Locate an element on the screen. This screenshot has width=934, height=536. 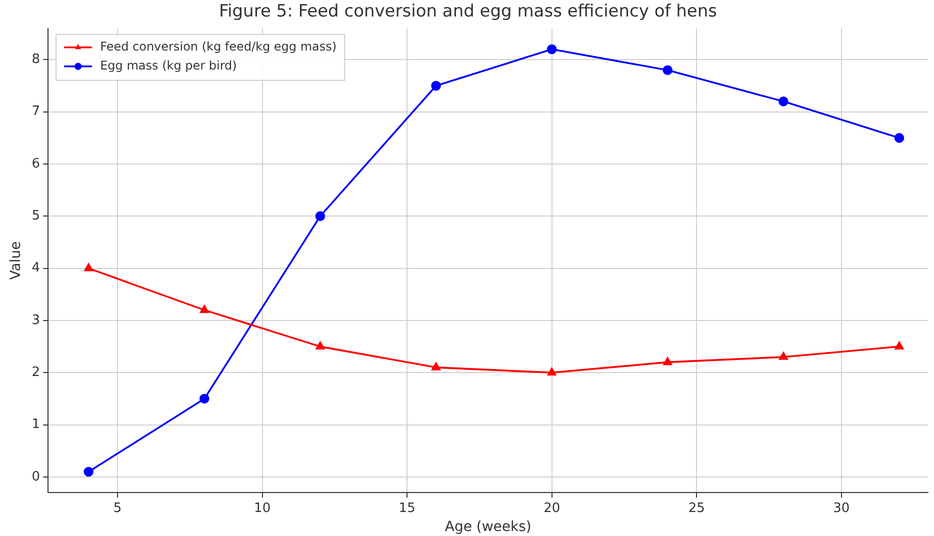
legend-label: Feed conversion (kg feed/kg egg mass) is located at coordinates (218, 47).